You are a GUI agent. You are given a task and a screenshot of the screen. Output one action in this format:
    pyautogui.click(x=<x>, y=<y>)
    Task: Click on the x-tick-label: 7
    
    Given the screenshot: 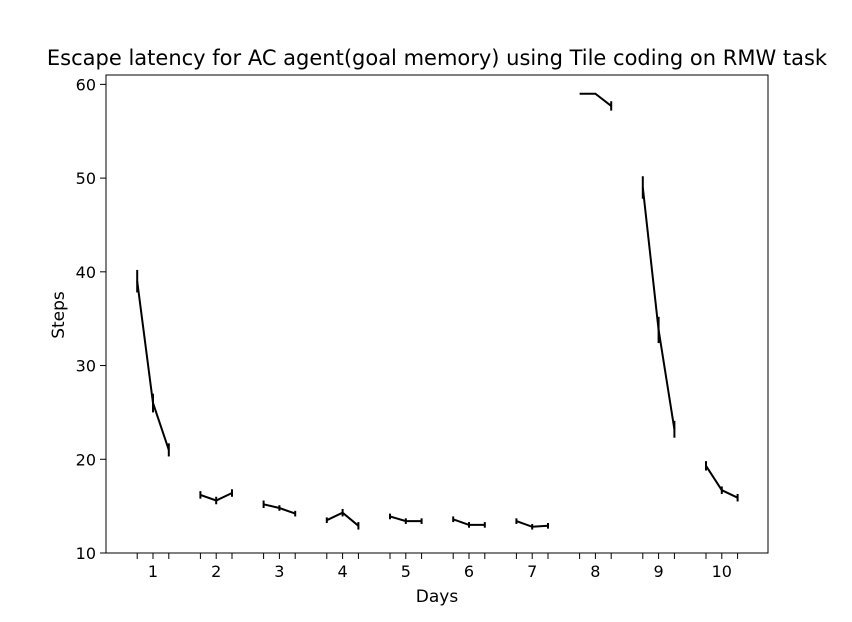 What is the action you would take?
    pyautogui.click(x=532, y=571)
    